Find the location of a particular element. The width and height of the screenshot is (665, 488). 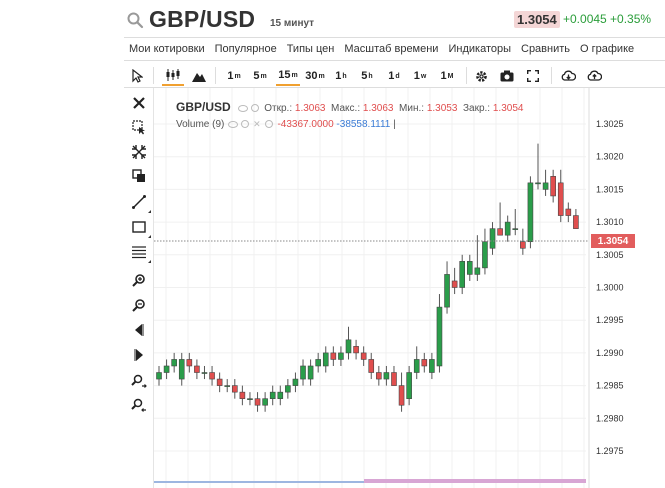

low-label: Мин.: is located at coordinates (412, 108).